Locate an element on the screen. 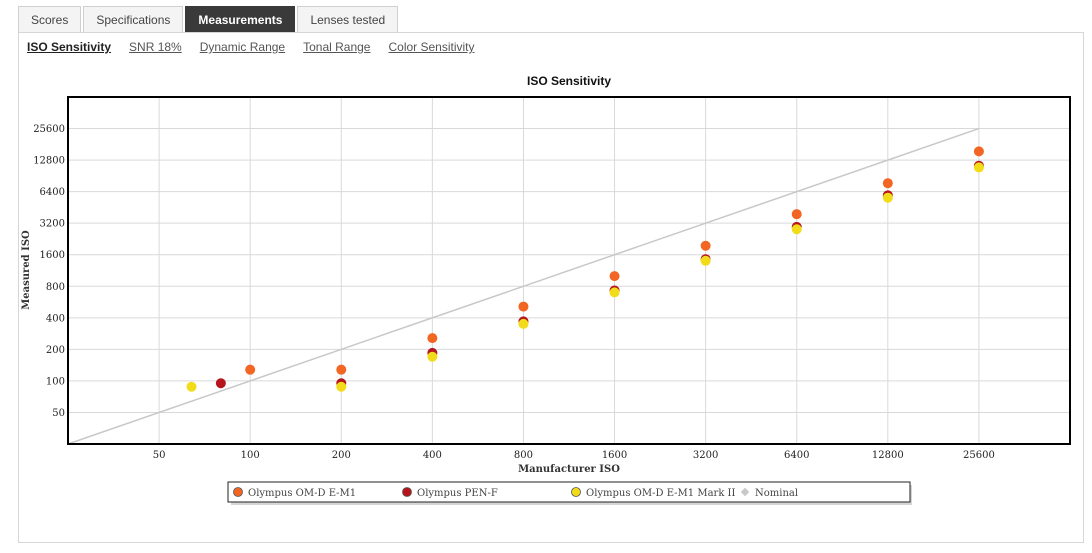  tab-specifications: Specifications is located at coordinates (133, 19).